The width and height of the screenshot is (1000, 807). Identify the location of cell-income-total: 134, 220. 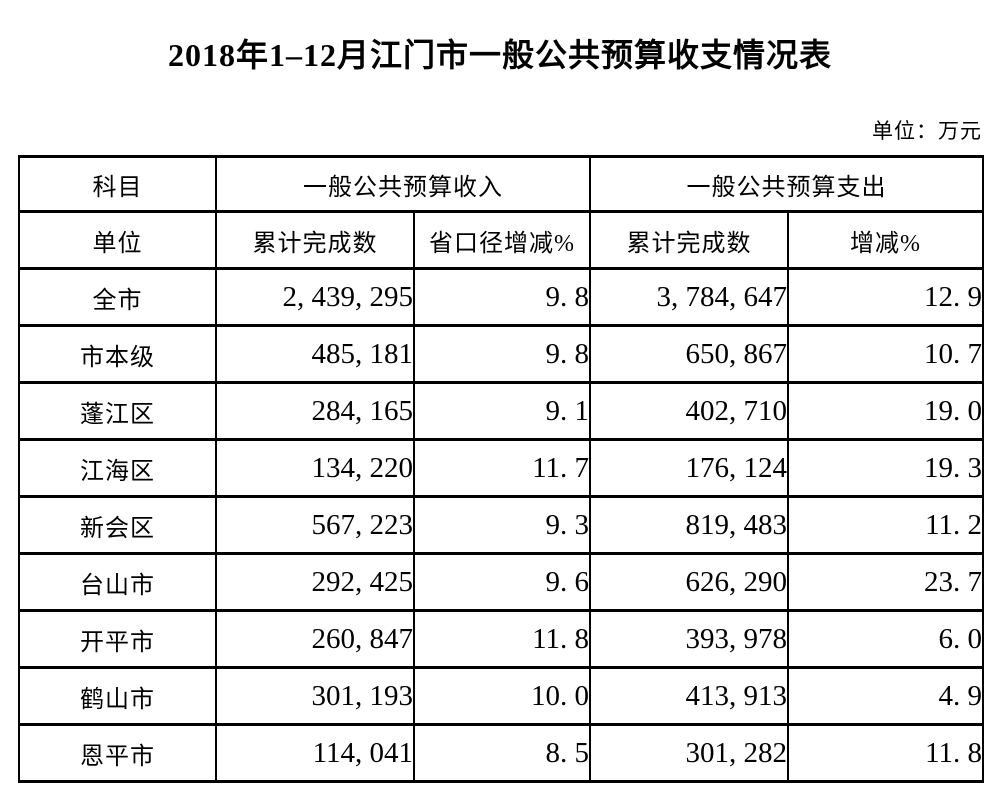
(315, 468).